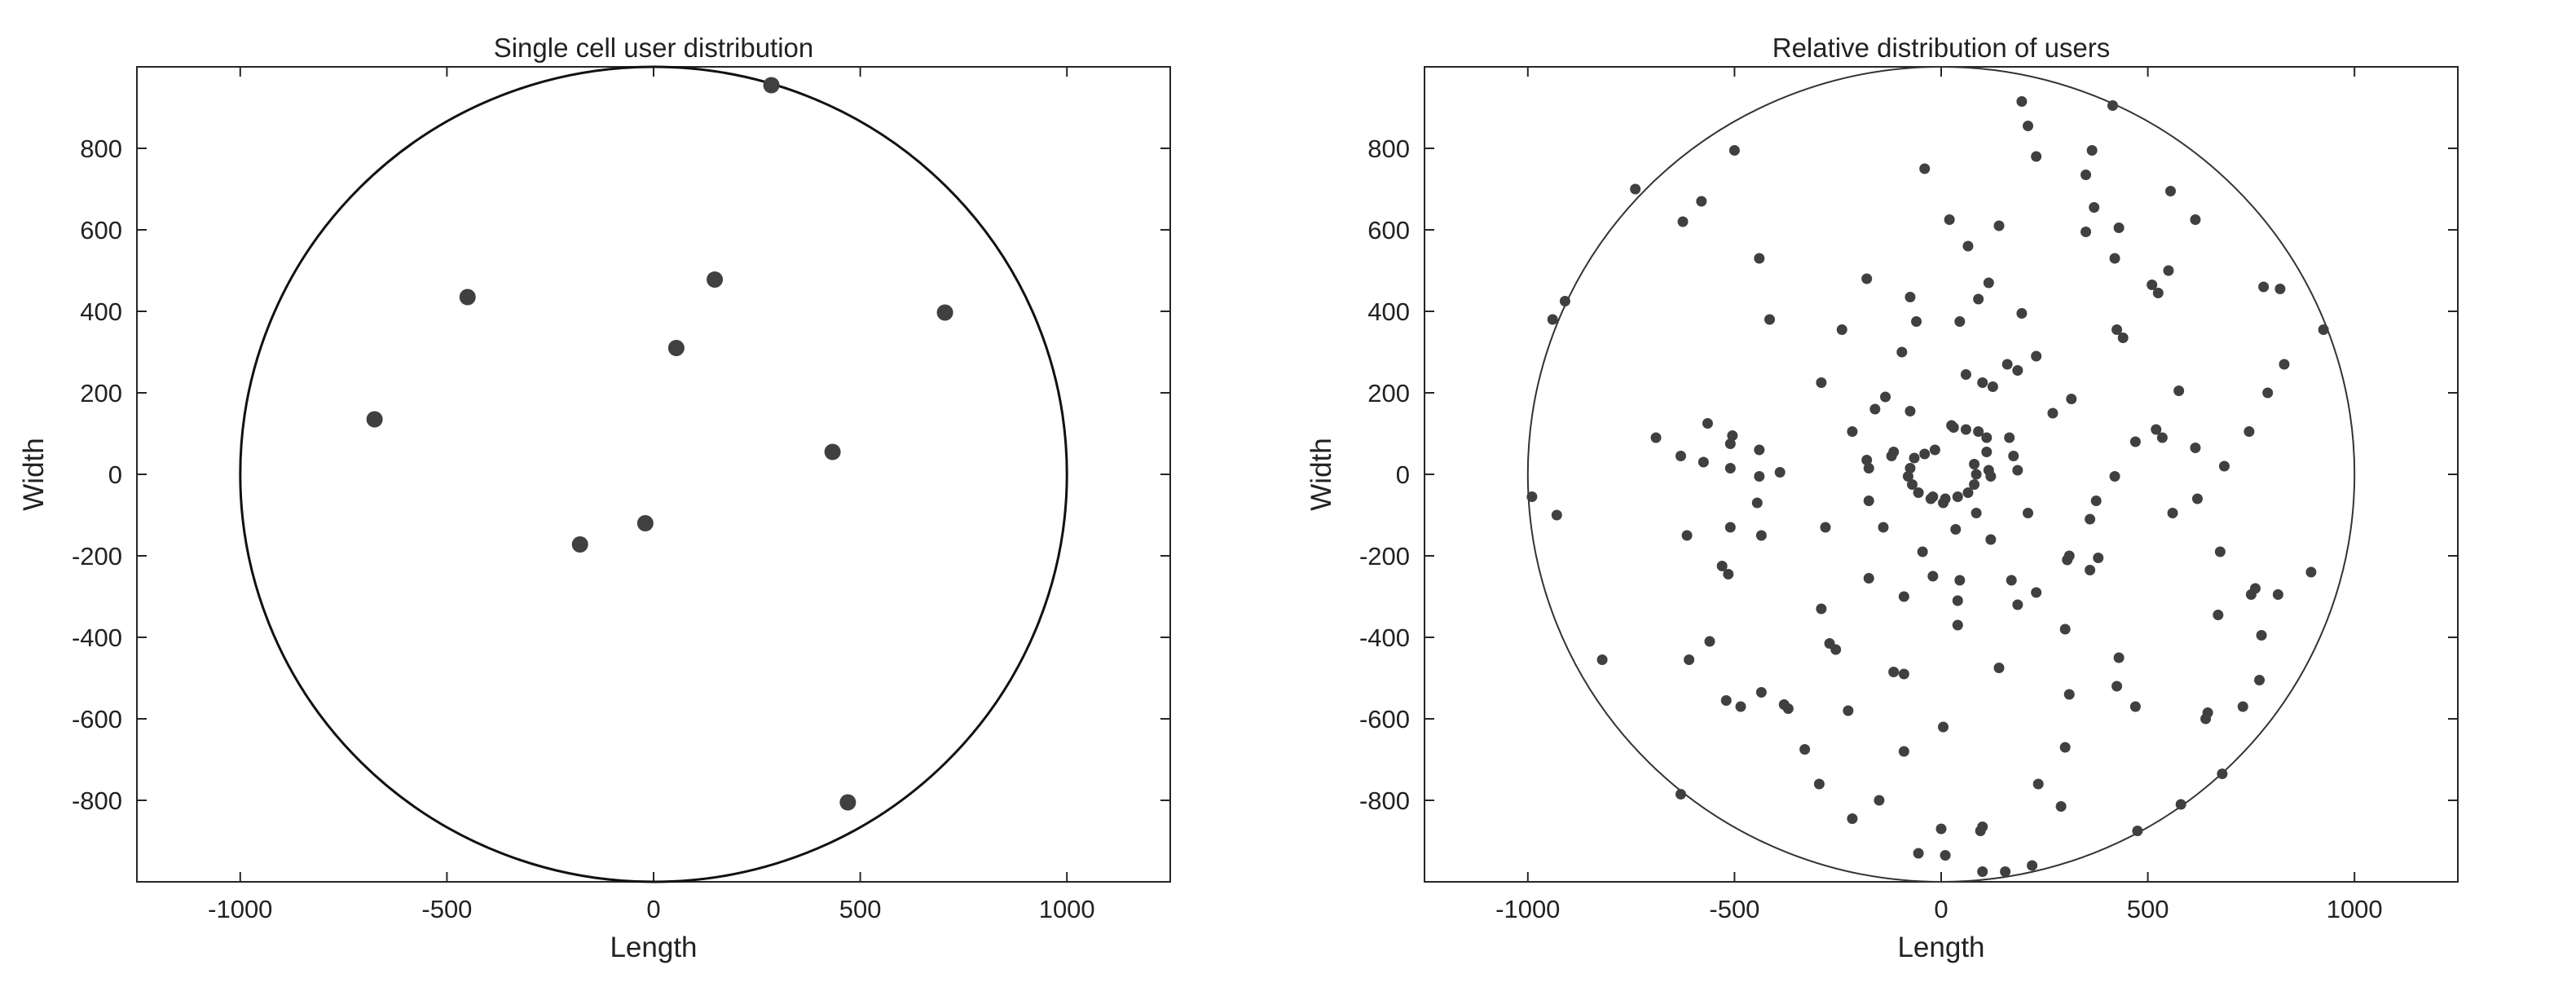 The height and width of the screenshot is (1000, 2576). Describe the element at coordinates (97, 638) in the screenshot. I see `y-tick-label: -400` at that location.